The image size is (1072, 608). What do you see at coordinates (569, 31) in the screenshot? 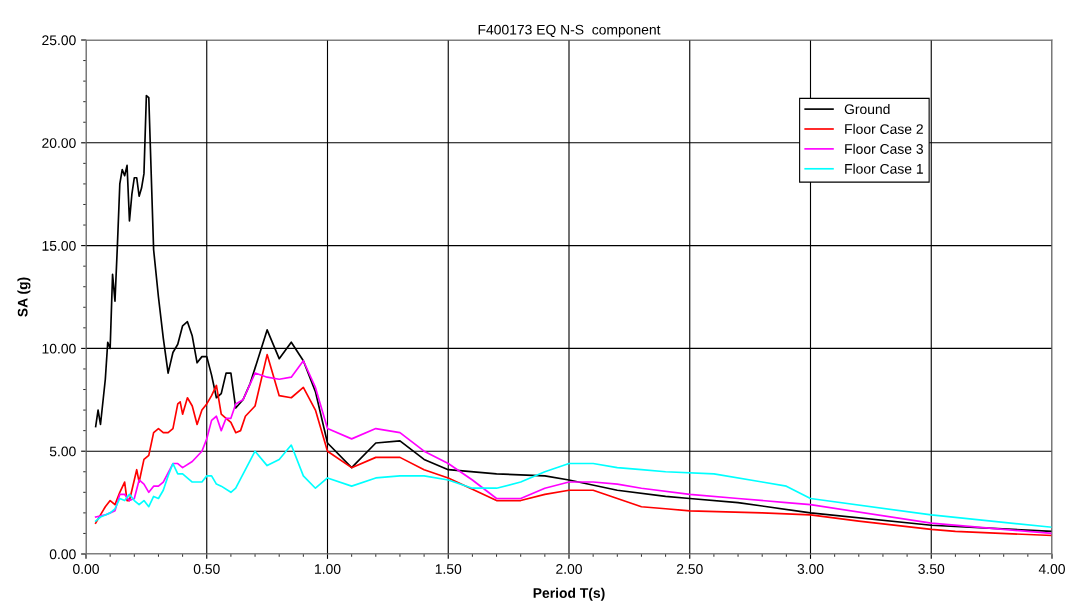
I see `chart-title: F400173 EQ N-S component` at bounding box center [569, 31].